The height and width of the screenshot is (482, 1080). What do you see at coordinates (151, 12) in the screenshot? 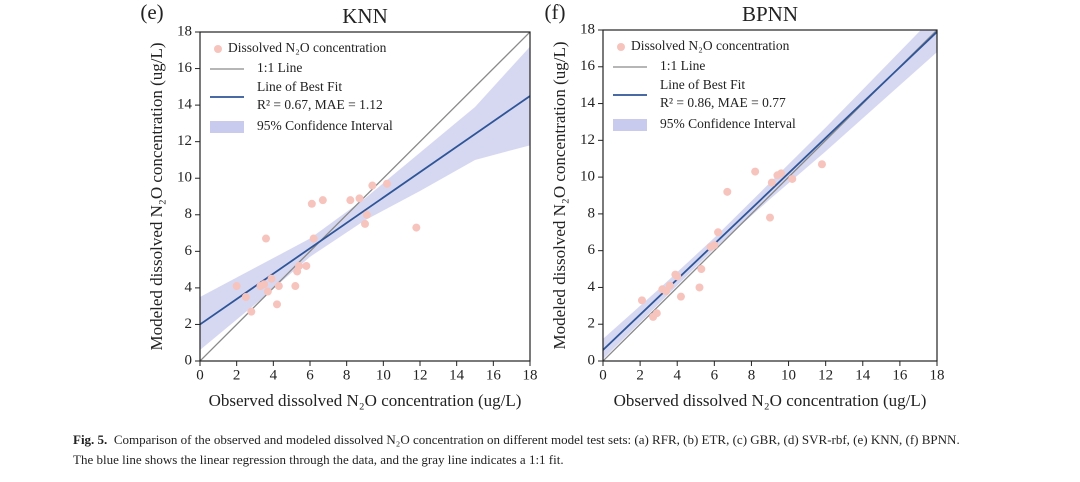
I see `panel-label: (e)` at bounding box center [151, 12].